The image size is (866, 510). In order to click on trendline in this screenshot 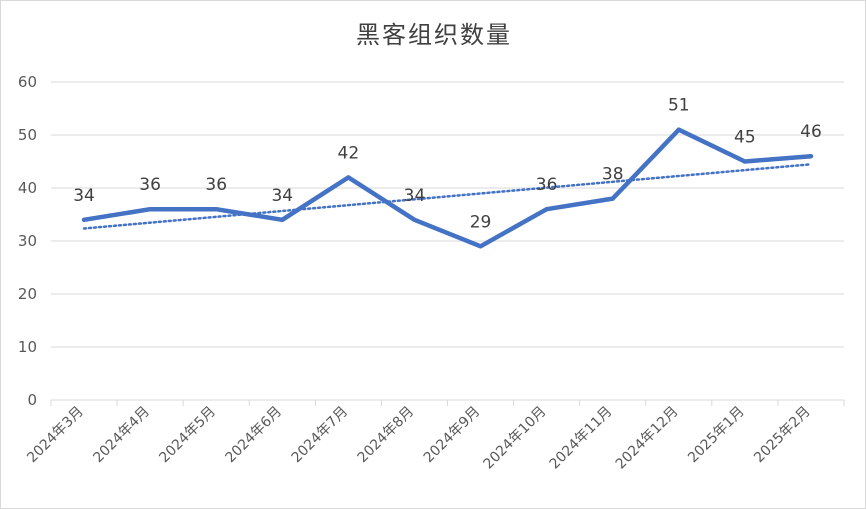, I will do `click(447, 196)`.